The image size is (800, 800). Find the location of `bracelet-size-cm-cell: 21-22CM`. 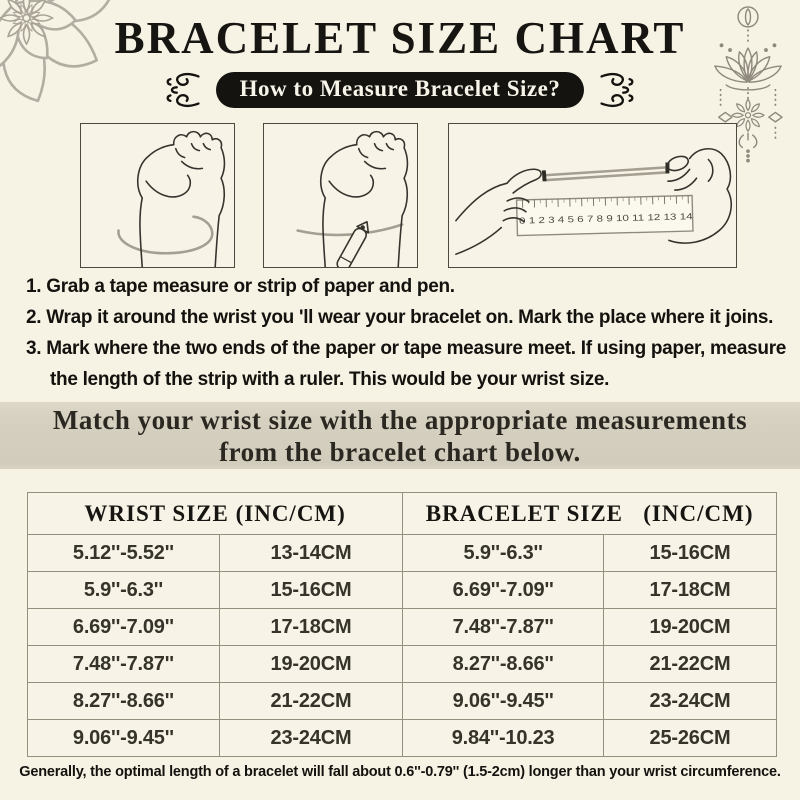

bracelet-size-cm-cell: 21-22CM is located at coordinates (690, 664).